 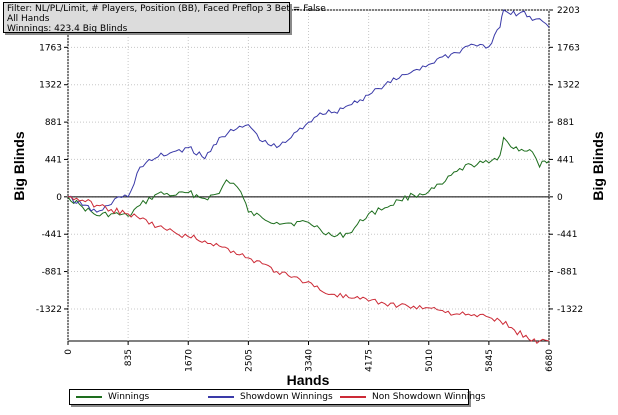 What do you see at coordinates (52, 273) in the screenshot?
I see `y-tick-label-left: -881` at bounding box center [52, 273].